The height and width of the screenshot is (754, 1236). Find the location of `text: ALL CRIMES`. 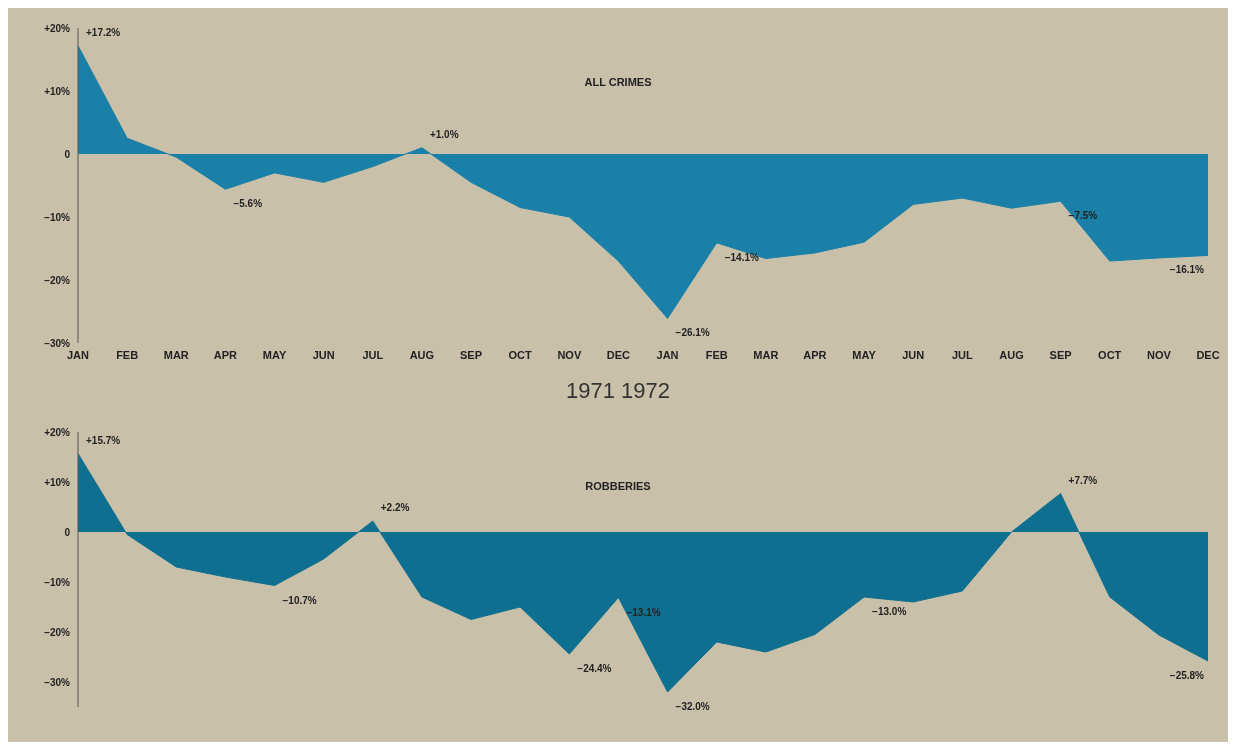

text: ALL CRIMES is located at coordinates (618, 82).